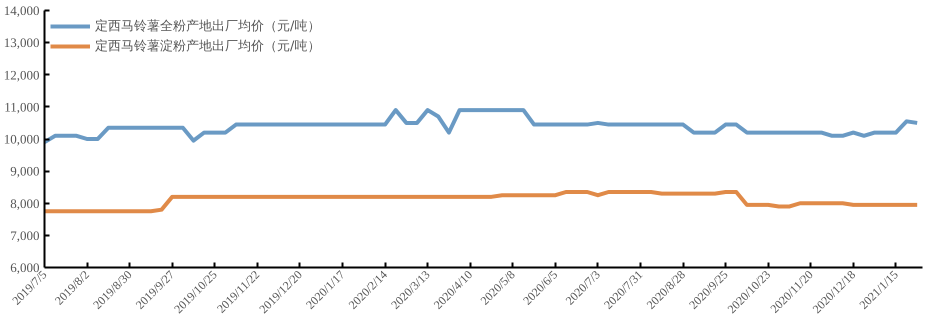 Image resolution: width=952 pixels, height=324 pixels. I want to click on y-tick-label: 11,000, so click(22, 106).